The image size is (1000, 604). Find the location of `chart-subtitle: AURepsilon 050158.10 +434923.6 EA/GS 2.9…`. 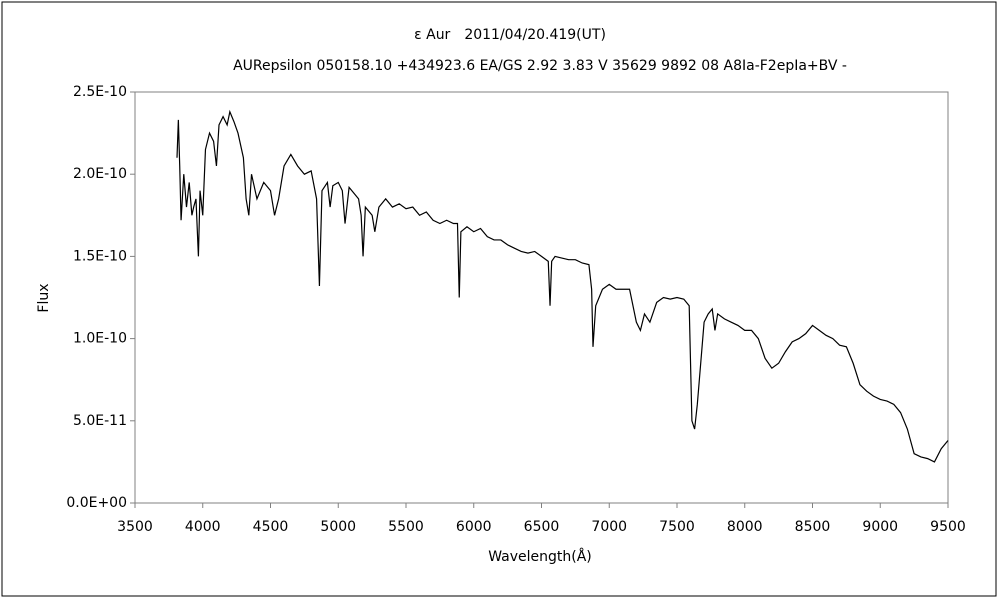

chart-subtitle: AURepsilon 050158.10 +434923.6 EA/GS 2.9… is located at coordinates (540, 66).